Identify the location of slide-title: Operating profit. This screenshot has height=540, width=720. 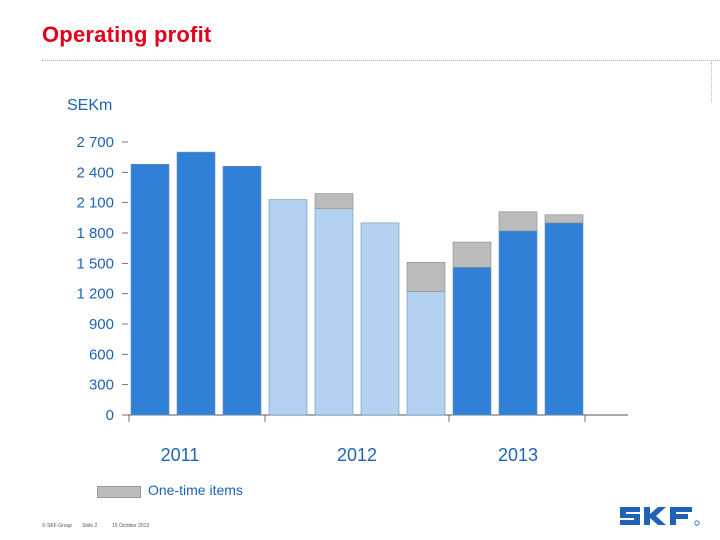
(127, 34).